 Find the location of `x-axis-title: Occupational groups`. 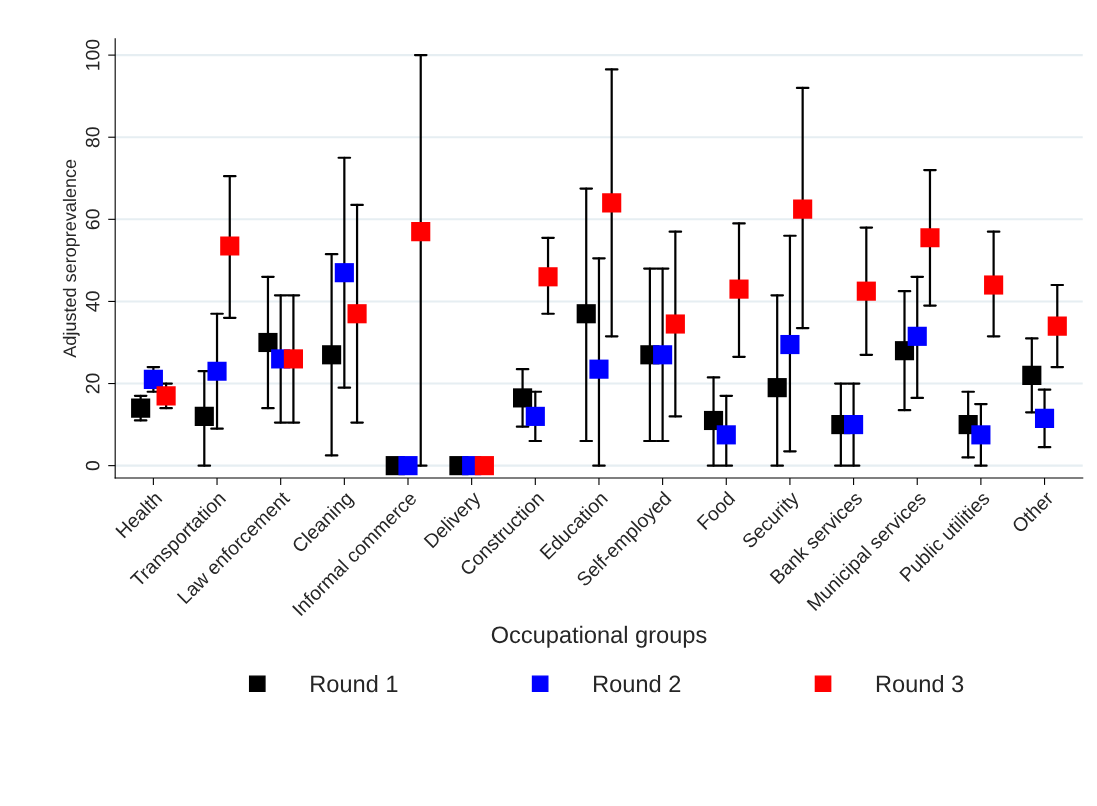

x-axis-title: Occupational groups is located at coordinates (599, 636).